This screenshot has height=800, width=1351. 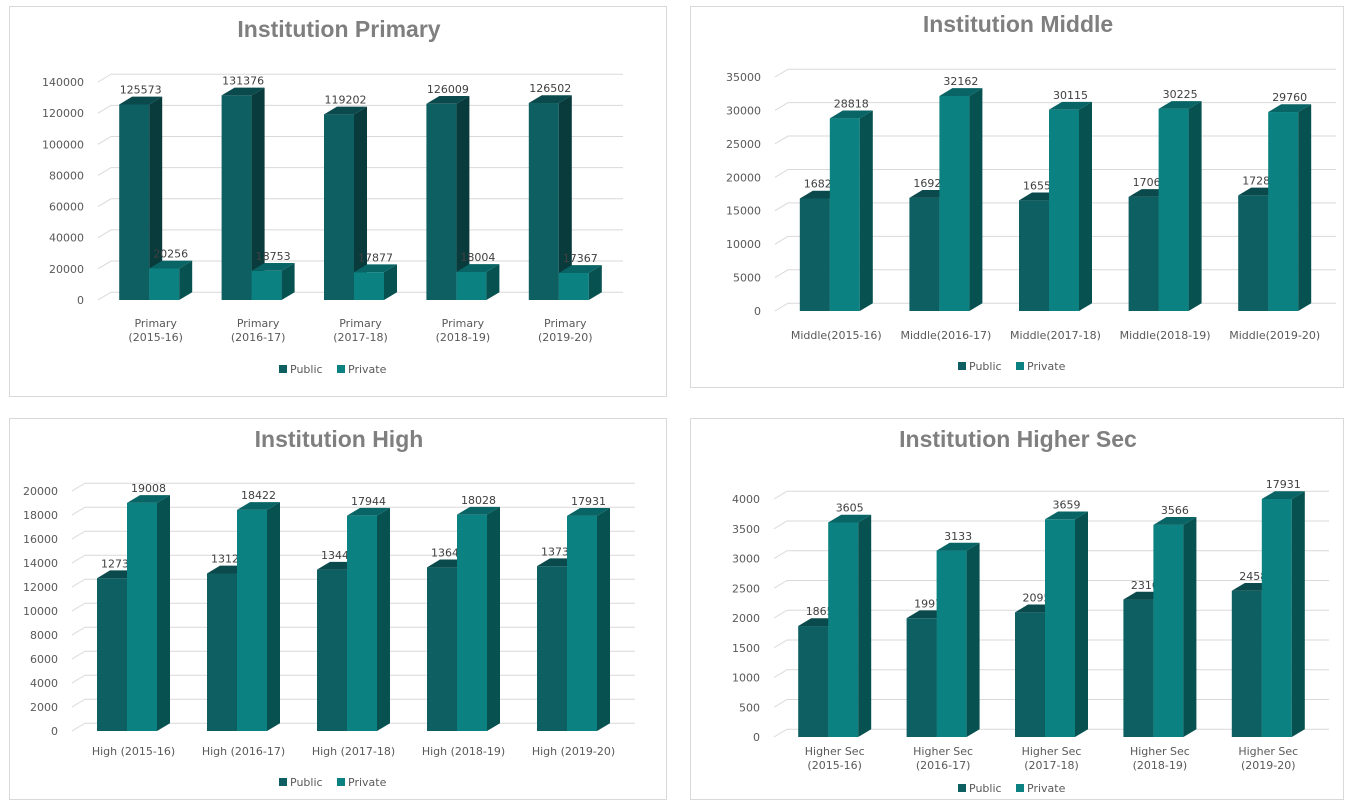 What do you see at coordinates (273, 256) in the screenshot?
I see `data-label: 18753` at bounding box center [273, 256].